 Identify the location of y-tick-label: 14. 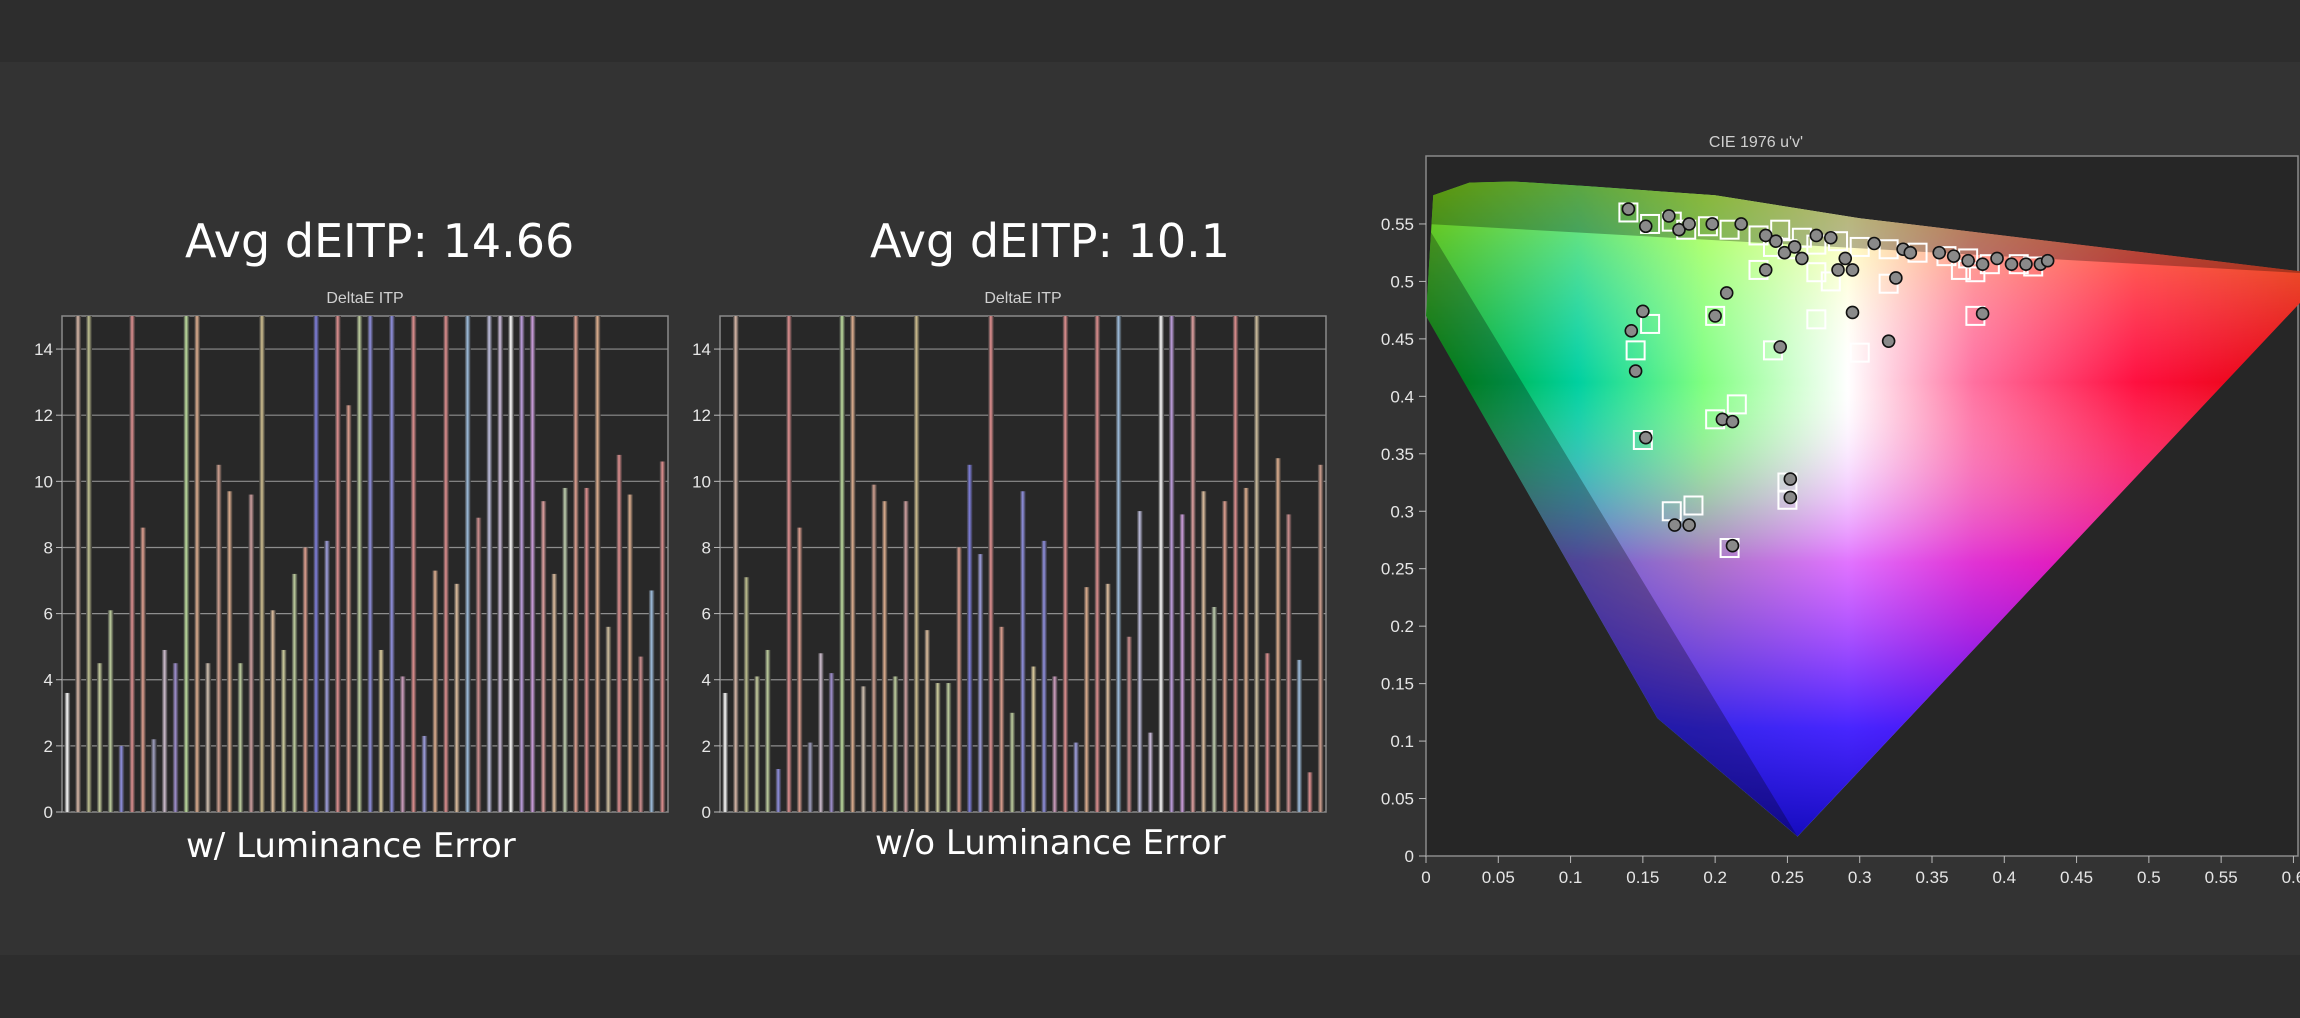
(43, 349).